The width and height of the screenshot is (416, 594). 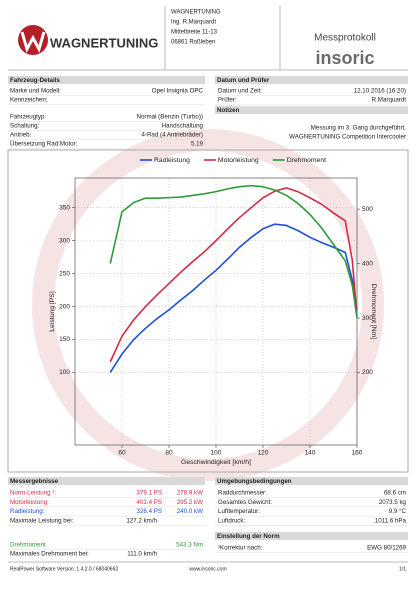 What do you see at coordinates (248, 536) in the screenshot?
I see `section-heading: Einstellung der Norm` at bounding box center [248, 536].